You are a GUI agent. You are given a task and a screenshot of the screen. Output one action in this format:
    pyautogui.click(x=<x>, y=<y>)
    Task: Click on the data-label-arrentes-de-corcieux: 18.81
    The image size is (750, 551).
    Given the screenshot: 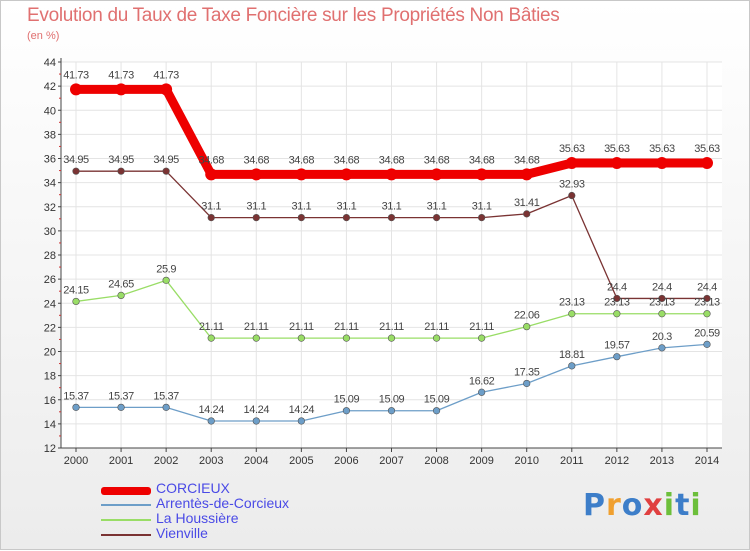 What is the action you would take?
    pyautogui.click(x=572, y=355)
    